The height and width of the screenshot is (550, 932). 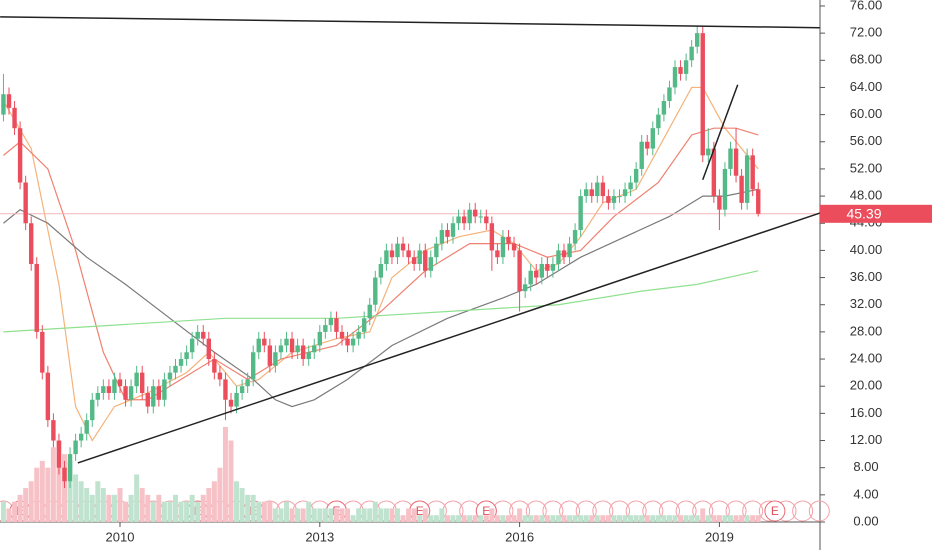 I want to click on event-label: E, so click(x=486, y=511).